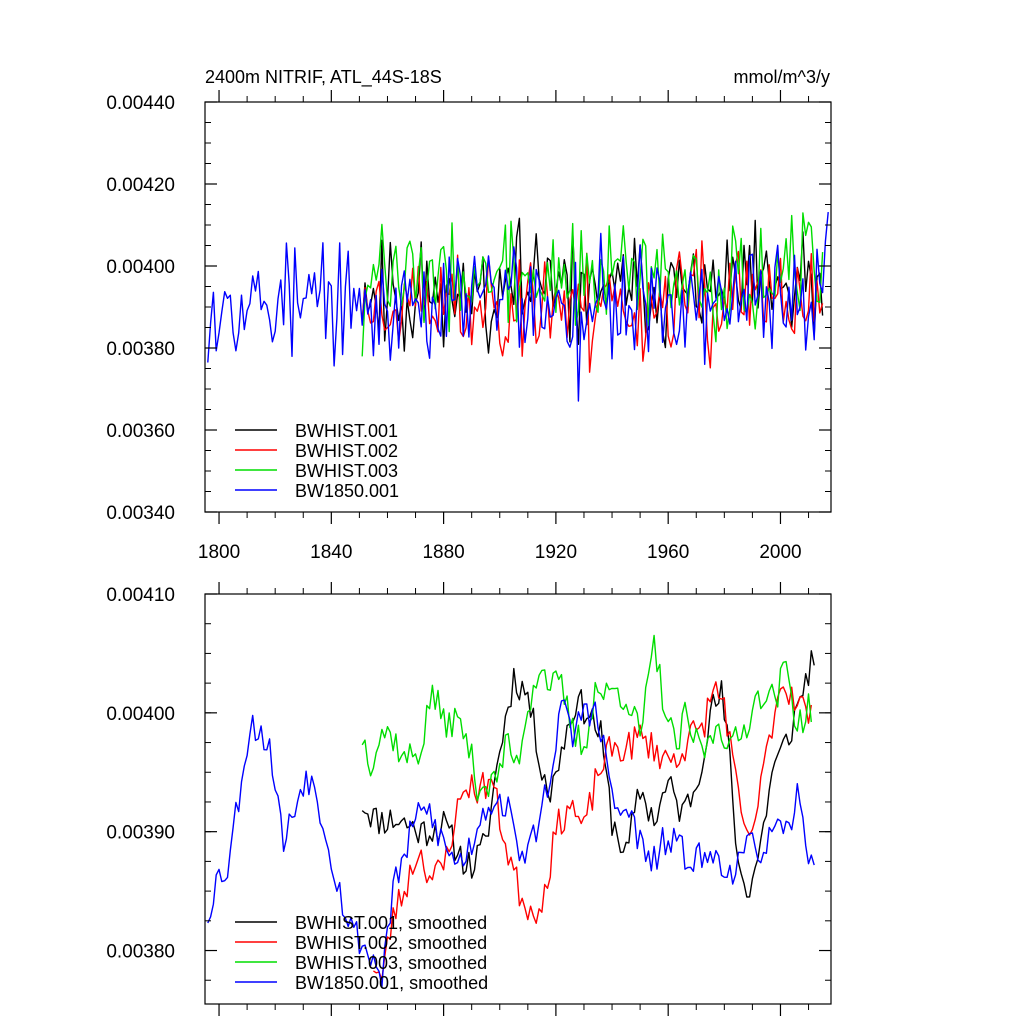 Image resolution: width=1024 pixels, height=1024 pixels. Describe the element at coordinates (391, 963) in the screenshot. I see `legend-label: BWHIST.003, smoothed` at that location.